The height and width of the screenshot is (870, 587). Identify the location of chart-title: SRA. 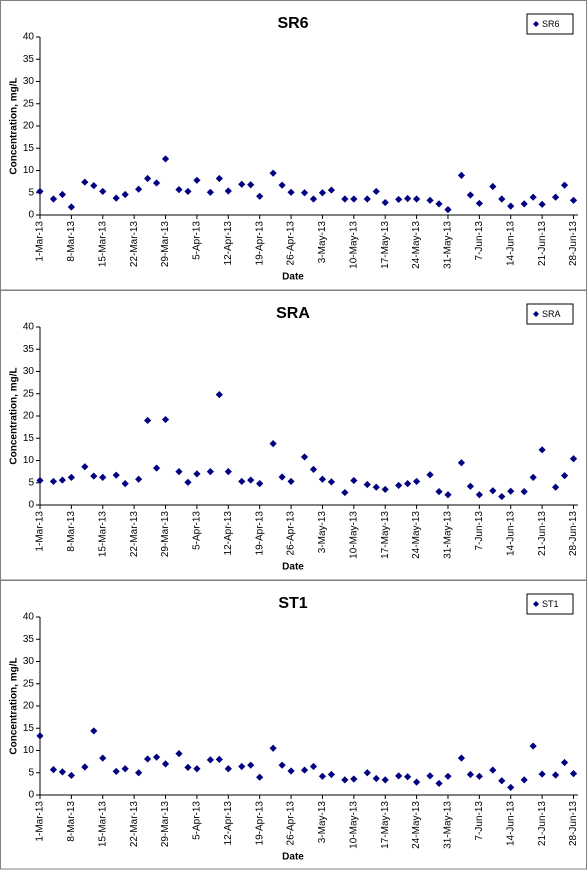
(293, 313).